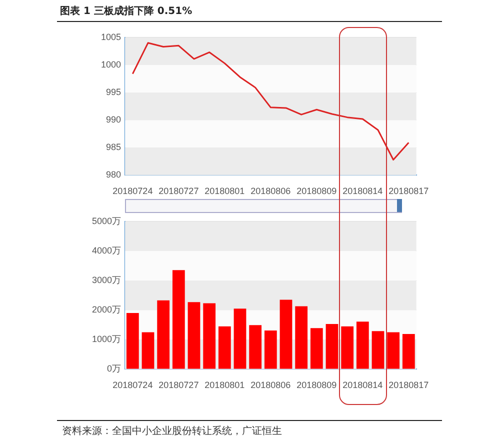  What do you see at coordinates (113, 175) in the screenshot?
I see `y-tick-label: 980` at bounding box center [113, 175].